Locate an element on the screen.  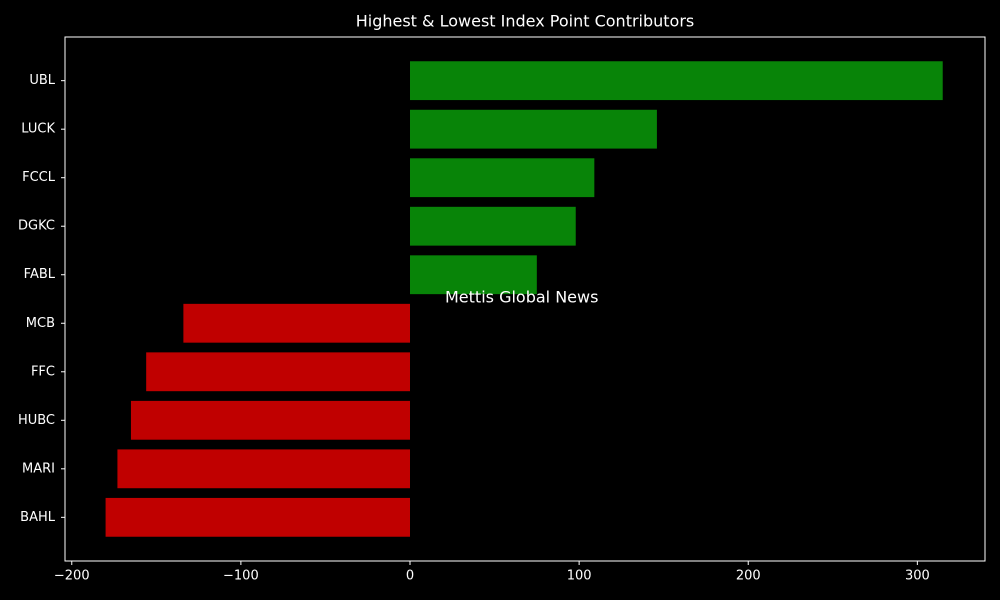
y-tick-label: MCB is located at coordinates (40, 323).